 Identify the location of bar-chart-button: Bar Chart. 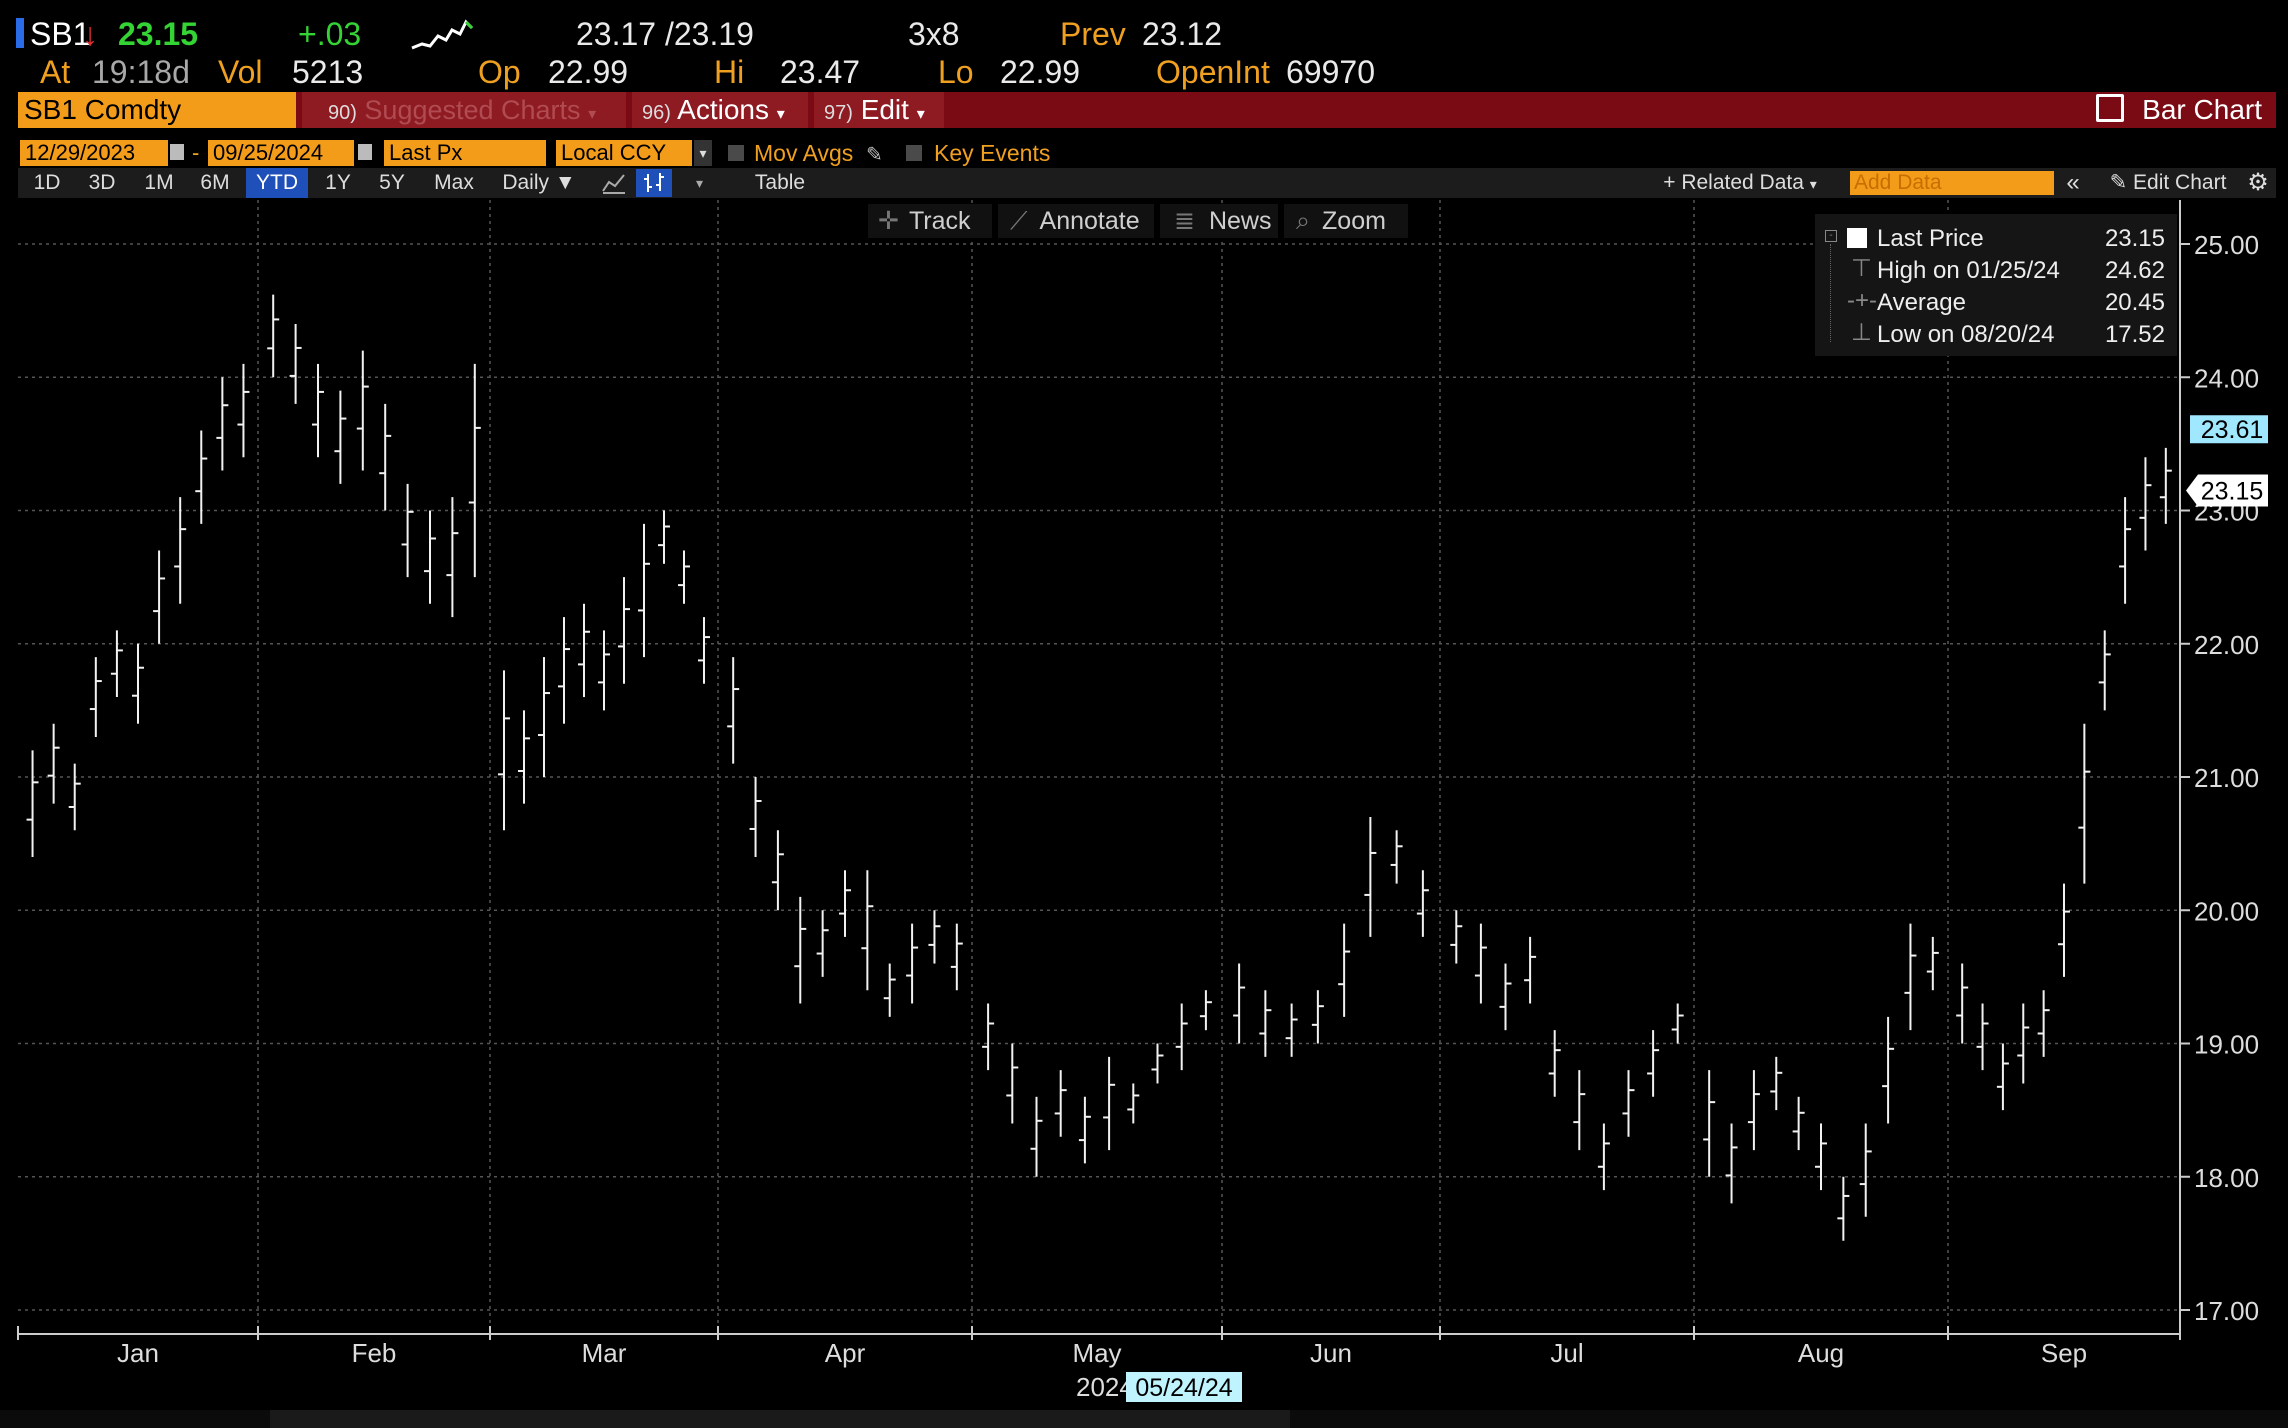
(2179, 110).